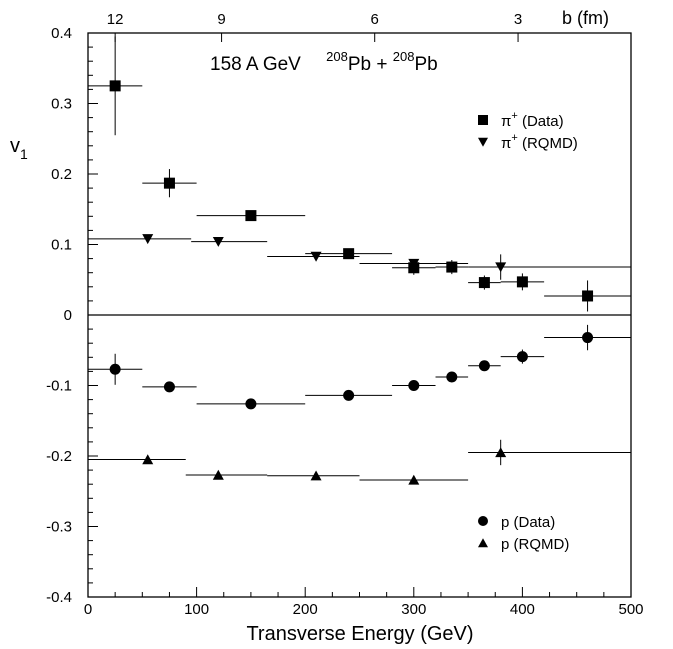 The height and width of the screenshot is (649, 673). What do you see at coordinates (548, 143) in the screenshot?
I see `legend-label-suffix: (RQMD)` at bounding box center [548, 143].